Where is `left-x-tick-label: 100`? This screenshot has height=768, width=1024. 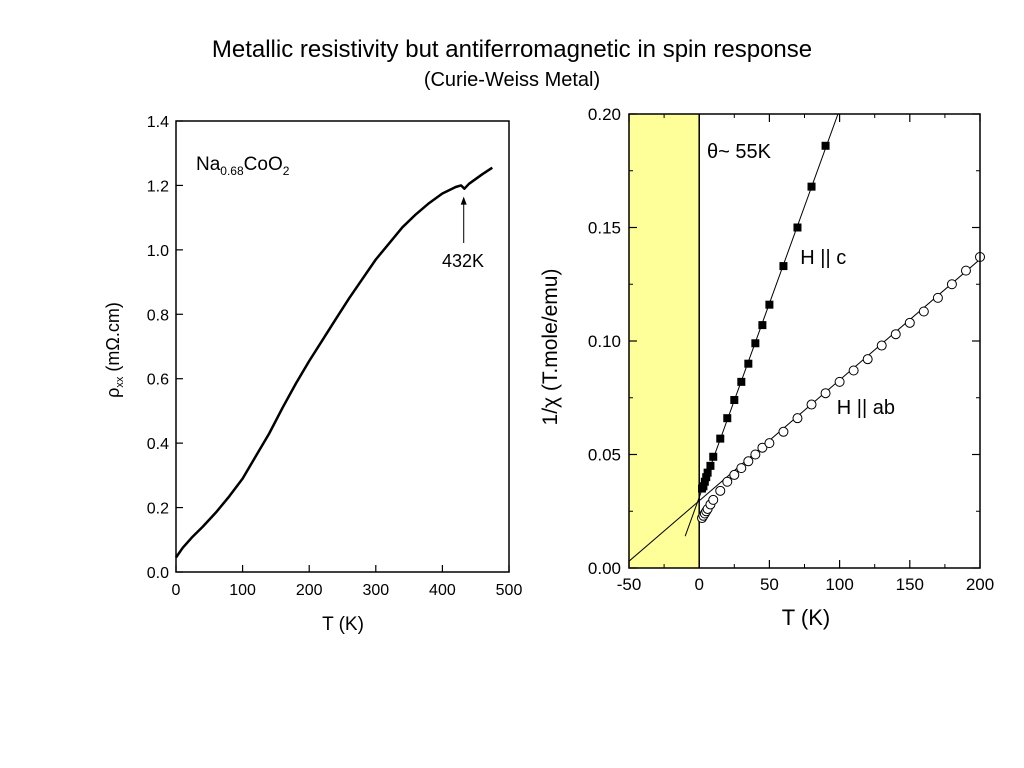 left-x-tick-label: 100 is located at coordinates (242, 590).